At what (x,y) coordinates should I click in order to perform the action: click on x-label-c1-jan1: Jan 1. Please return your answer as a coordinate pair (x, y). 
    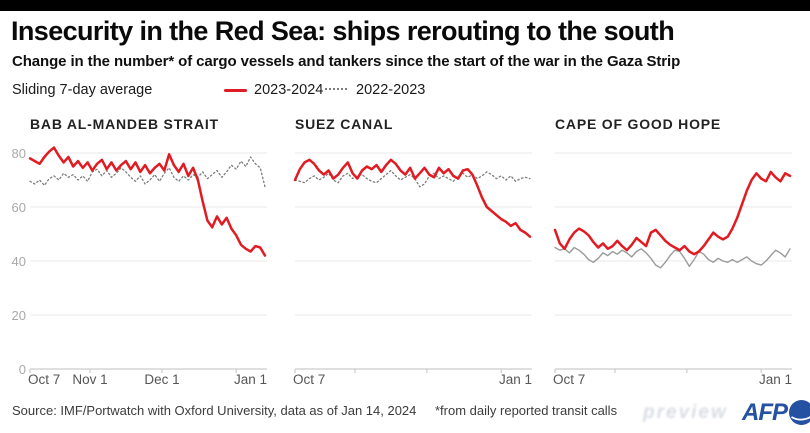
    Looking at the image, I should click on (250, 379).